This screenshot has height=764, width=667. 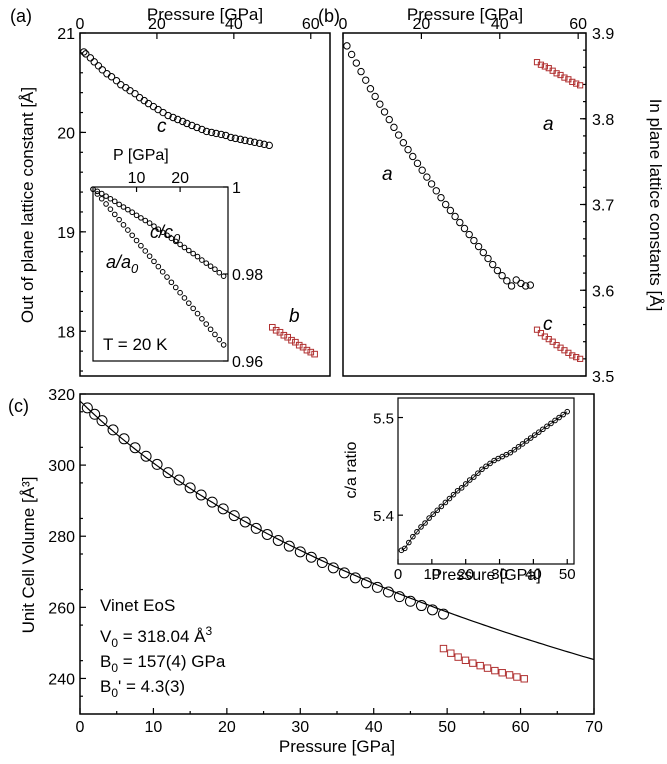 I want to click on panel-b-y-axis-title: In plane lattice constants [Å], so click(x=655, y=205).